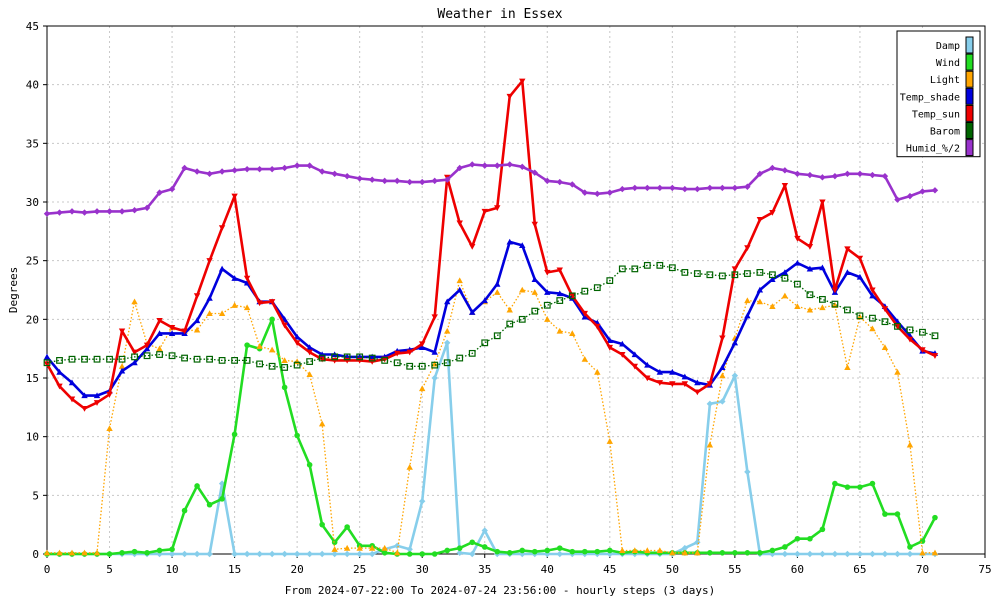 This screenshot has width=1000, height=600. What do you see at coordinates (32, 202) in the screenshot?
I see `y-tick-label: 30` at bounding box center [32, 202].